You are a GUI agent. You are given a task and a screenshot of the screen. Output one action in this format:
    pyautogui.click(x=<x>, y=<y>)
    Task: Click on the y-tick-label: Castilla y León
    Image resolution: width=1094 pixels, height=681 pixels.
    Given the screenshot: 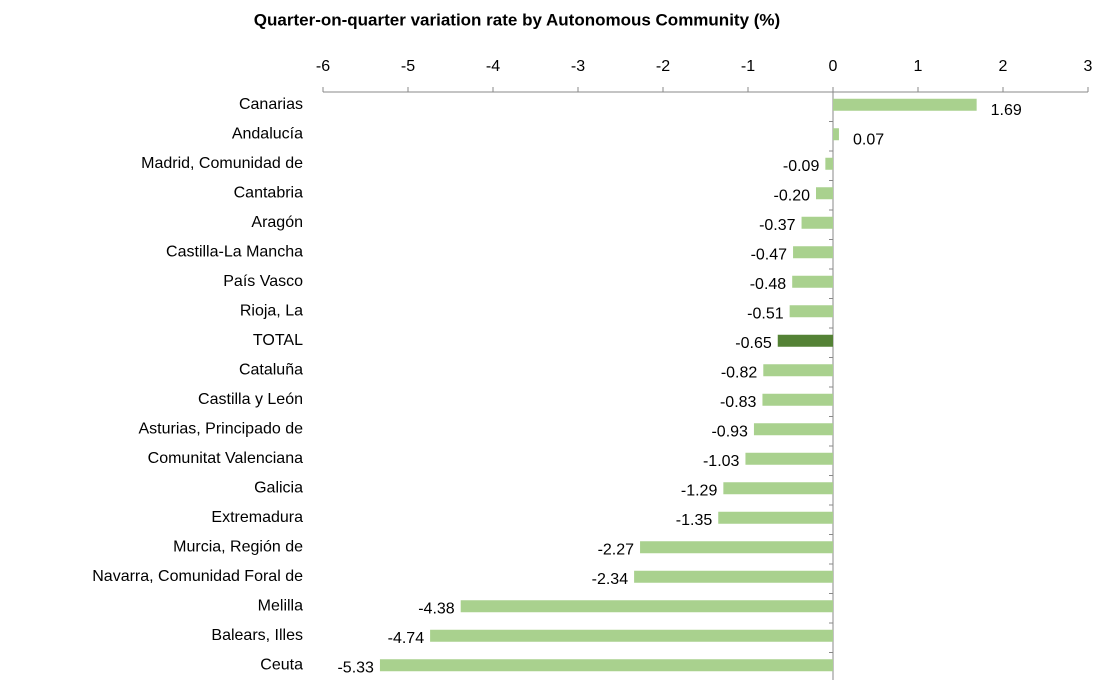 What is the action you would take?
    pyautogui.click(x=250, y=399)
    